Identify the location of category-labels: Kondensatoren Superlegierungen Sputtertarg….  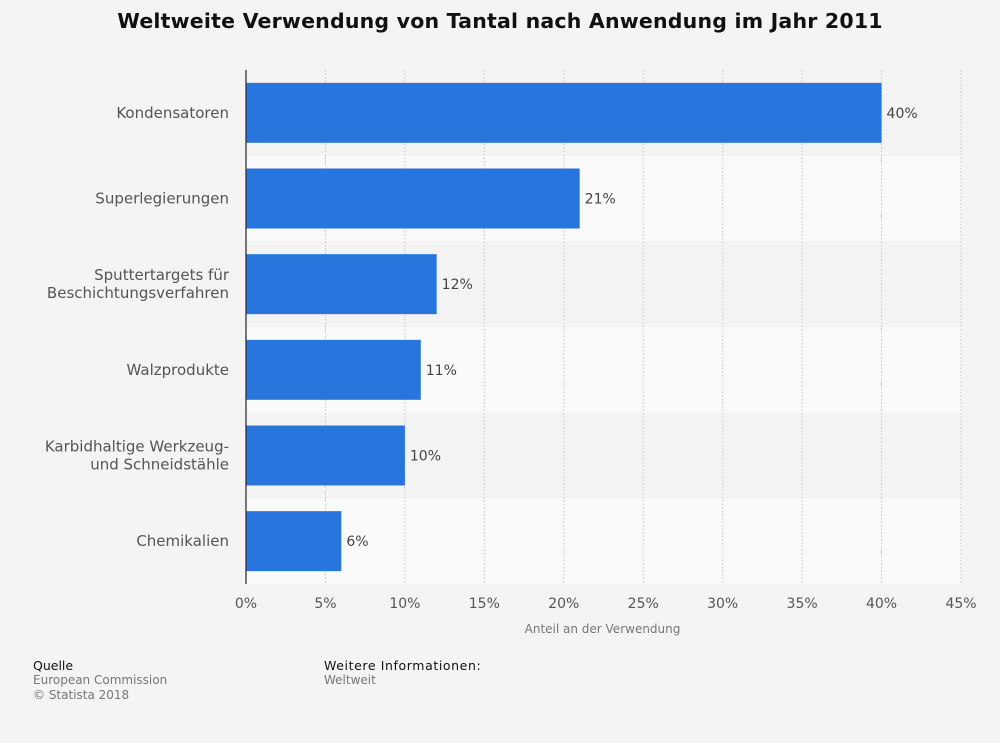
(137, 327).